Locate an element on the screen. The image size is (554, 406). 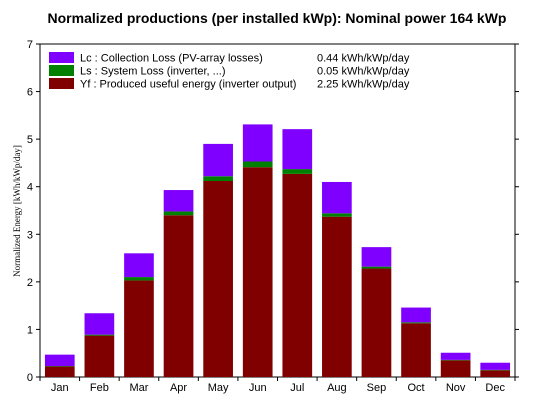
y-axis-label: Normalized Energy [kWh/kWp/day] is located at coordinates (17, 211).